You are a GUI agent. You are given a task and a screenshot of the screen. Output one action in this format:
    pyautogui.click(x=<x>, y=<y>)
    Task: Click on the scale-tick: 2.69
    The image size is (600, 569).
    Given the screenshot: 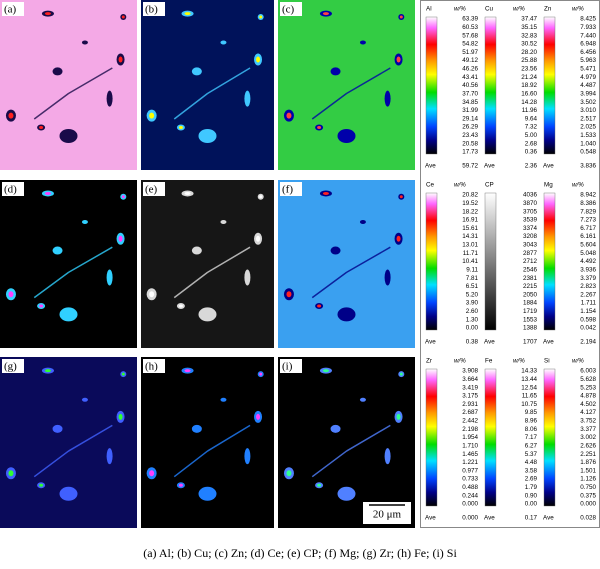 What is the action you would take?
    pyautogui.click(x=531, y=479)
    